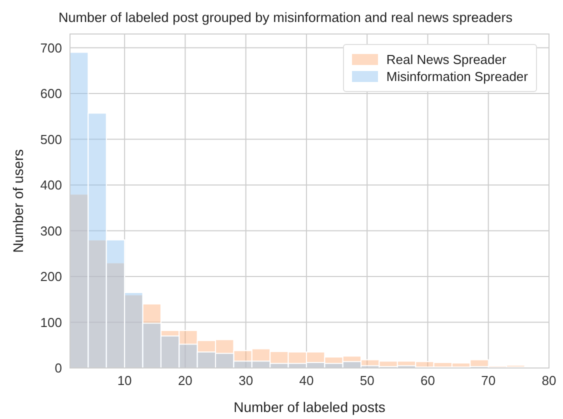 The height and width of the screenshot is (419, 563). I want to click on x-tick-label: 30, so click(246, 380).